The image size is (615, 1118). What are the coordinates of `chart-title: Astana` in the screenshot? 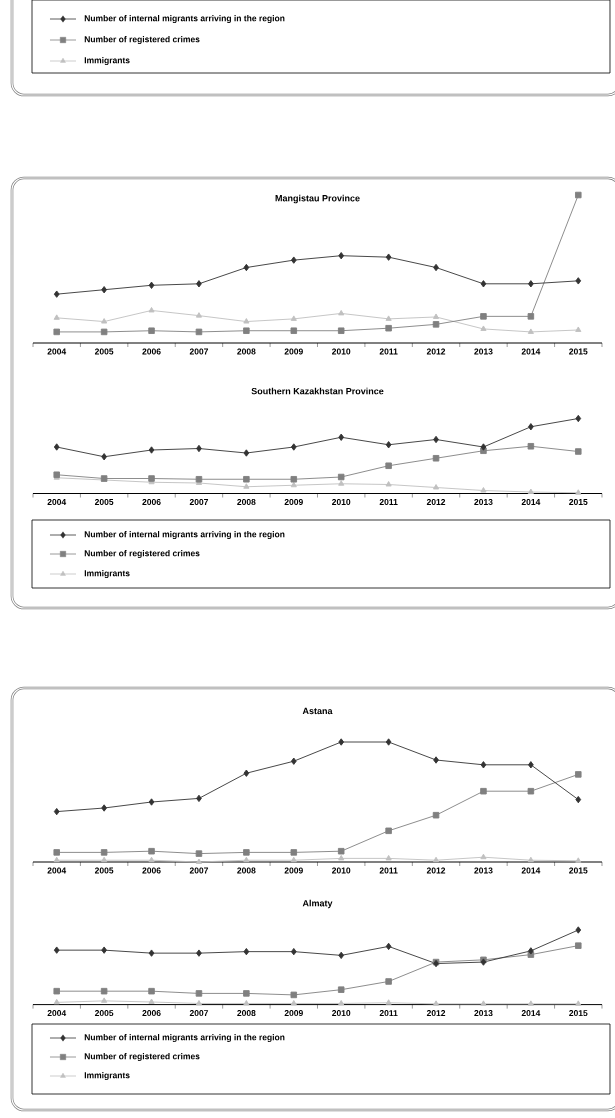 It's located at (317, 711).